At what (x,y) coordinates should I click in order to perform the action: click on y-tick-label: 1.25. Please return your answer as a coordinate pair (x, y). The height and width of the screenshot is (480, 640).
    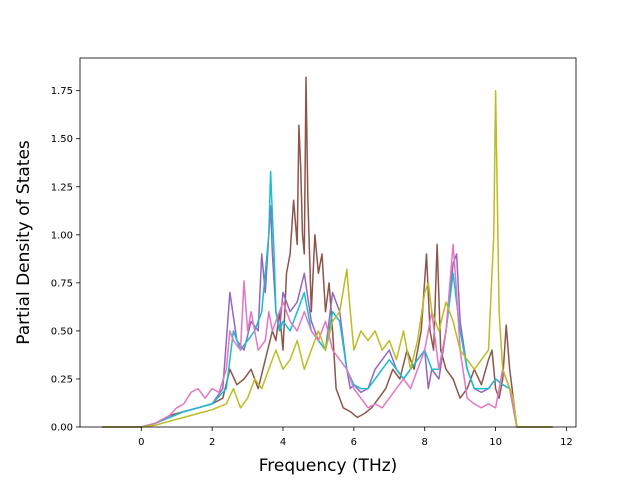
    Looking at the image, I should click on (62, 187).